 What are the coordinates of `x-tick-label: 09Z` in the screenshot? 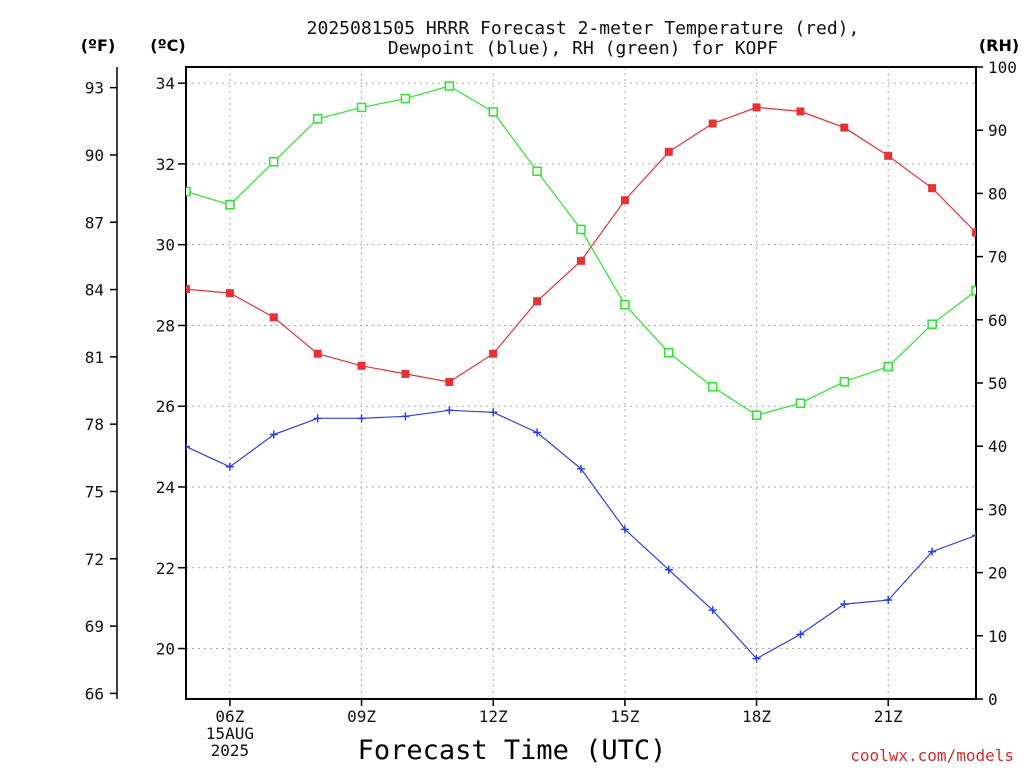 It's located at (361, 716).